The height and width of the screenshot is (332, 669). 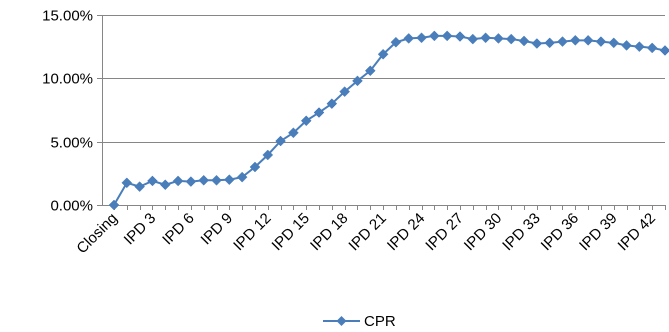 I want to click on x-tick-label: IPD 27, so click(x=444, y=232).